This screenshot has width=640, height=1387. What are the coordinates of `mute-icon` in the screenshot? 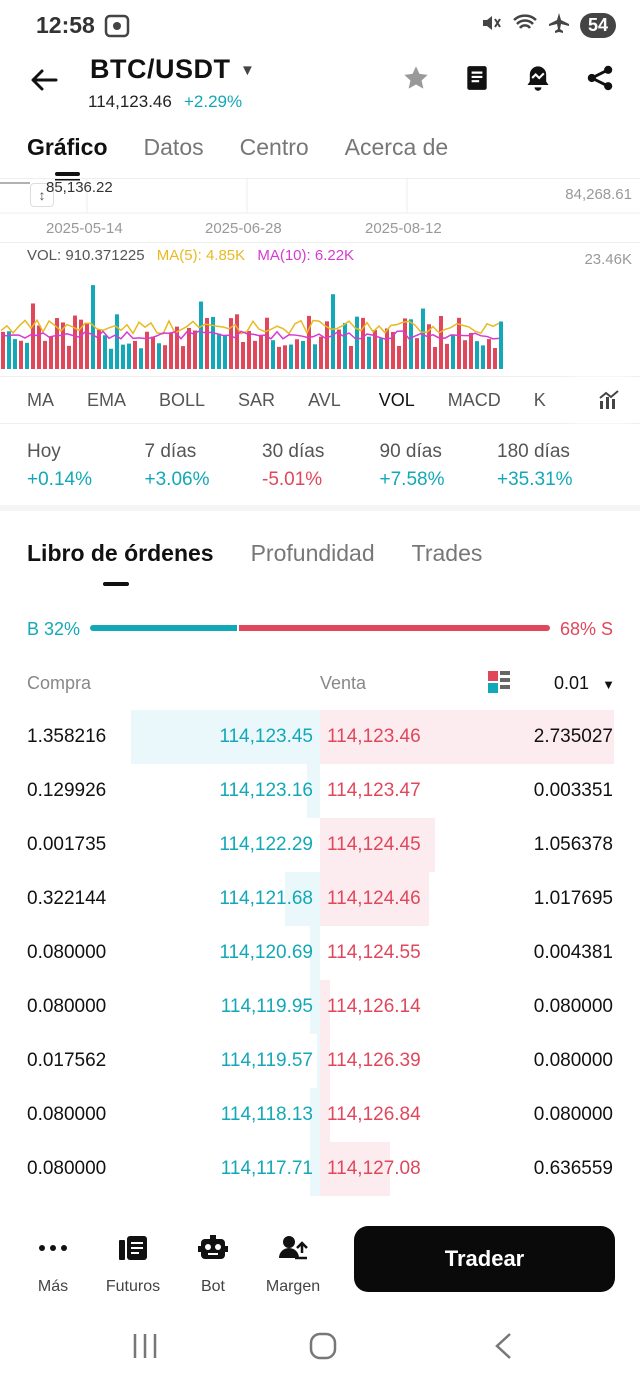 It's located at (491, 25).